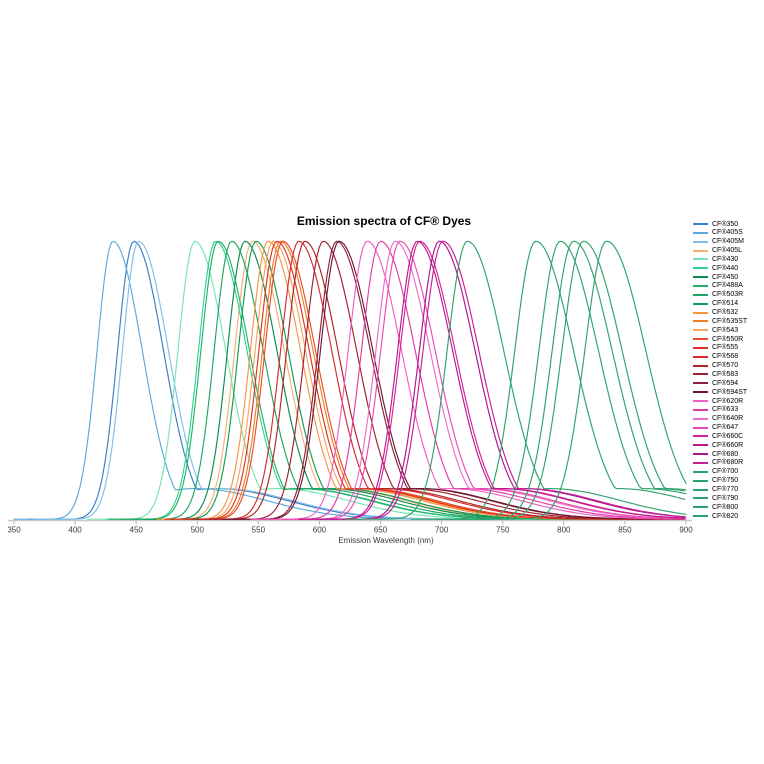 The height and width of the screenshot is (764, 764). I want to click on x-tick-label: 550, so click(259, 530).